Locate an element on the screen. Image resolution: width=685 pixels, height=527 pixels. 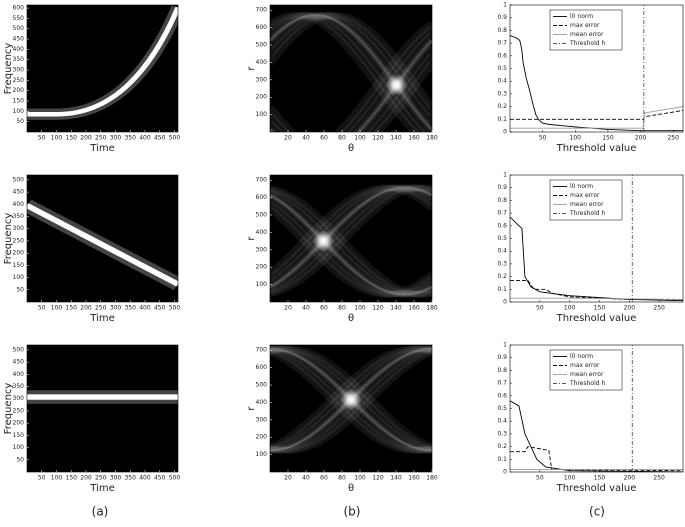
y-tick-label: 0.1 is located at coordinates (502, 119).